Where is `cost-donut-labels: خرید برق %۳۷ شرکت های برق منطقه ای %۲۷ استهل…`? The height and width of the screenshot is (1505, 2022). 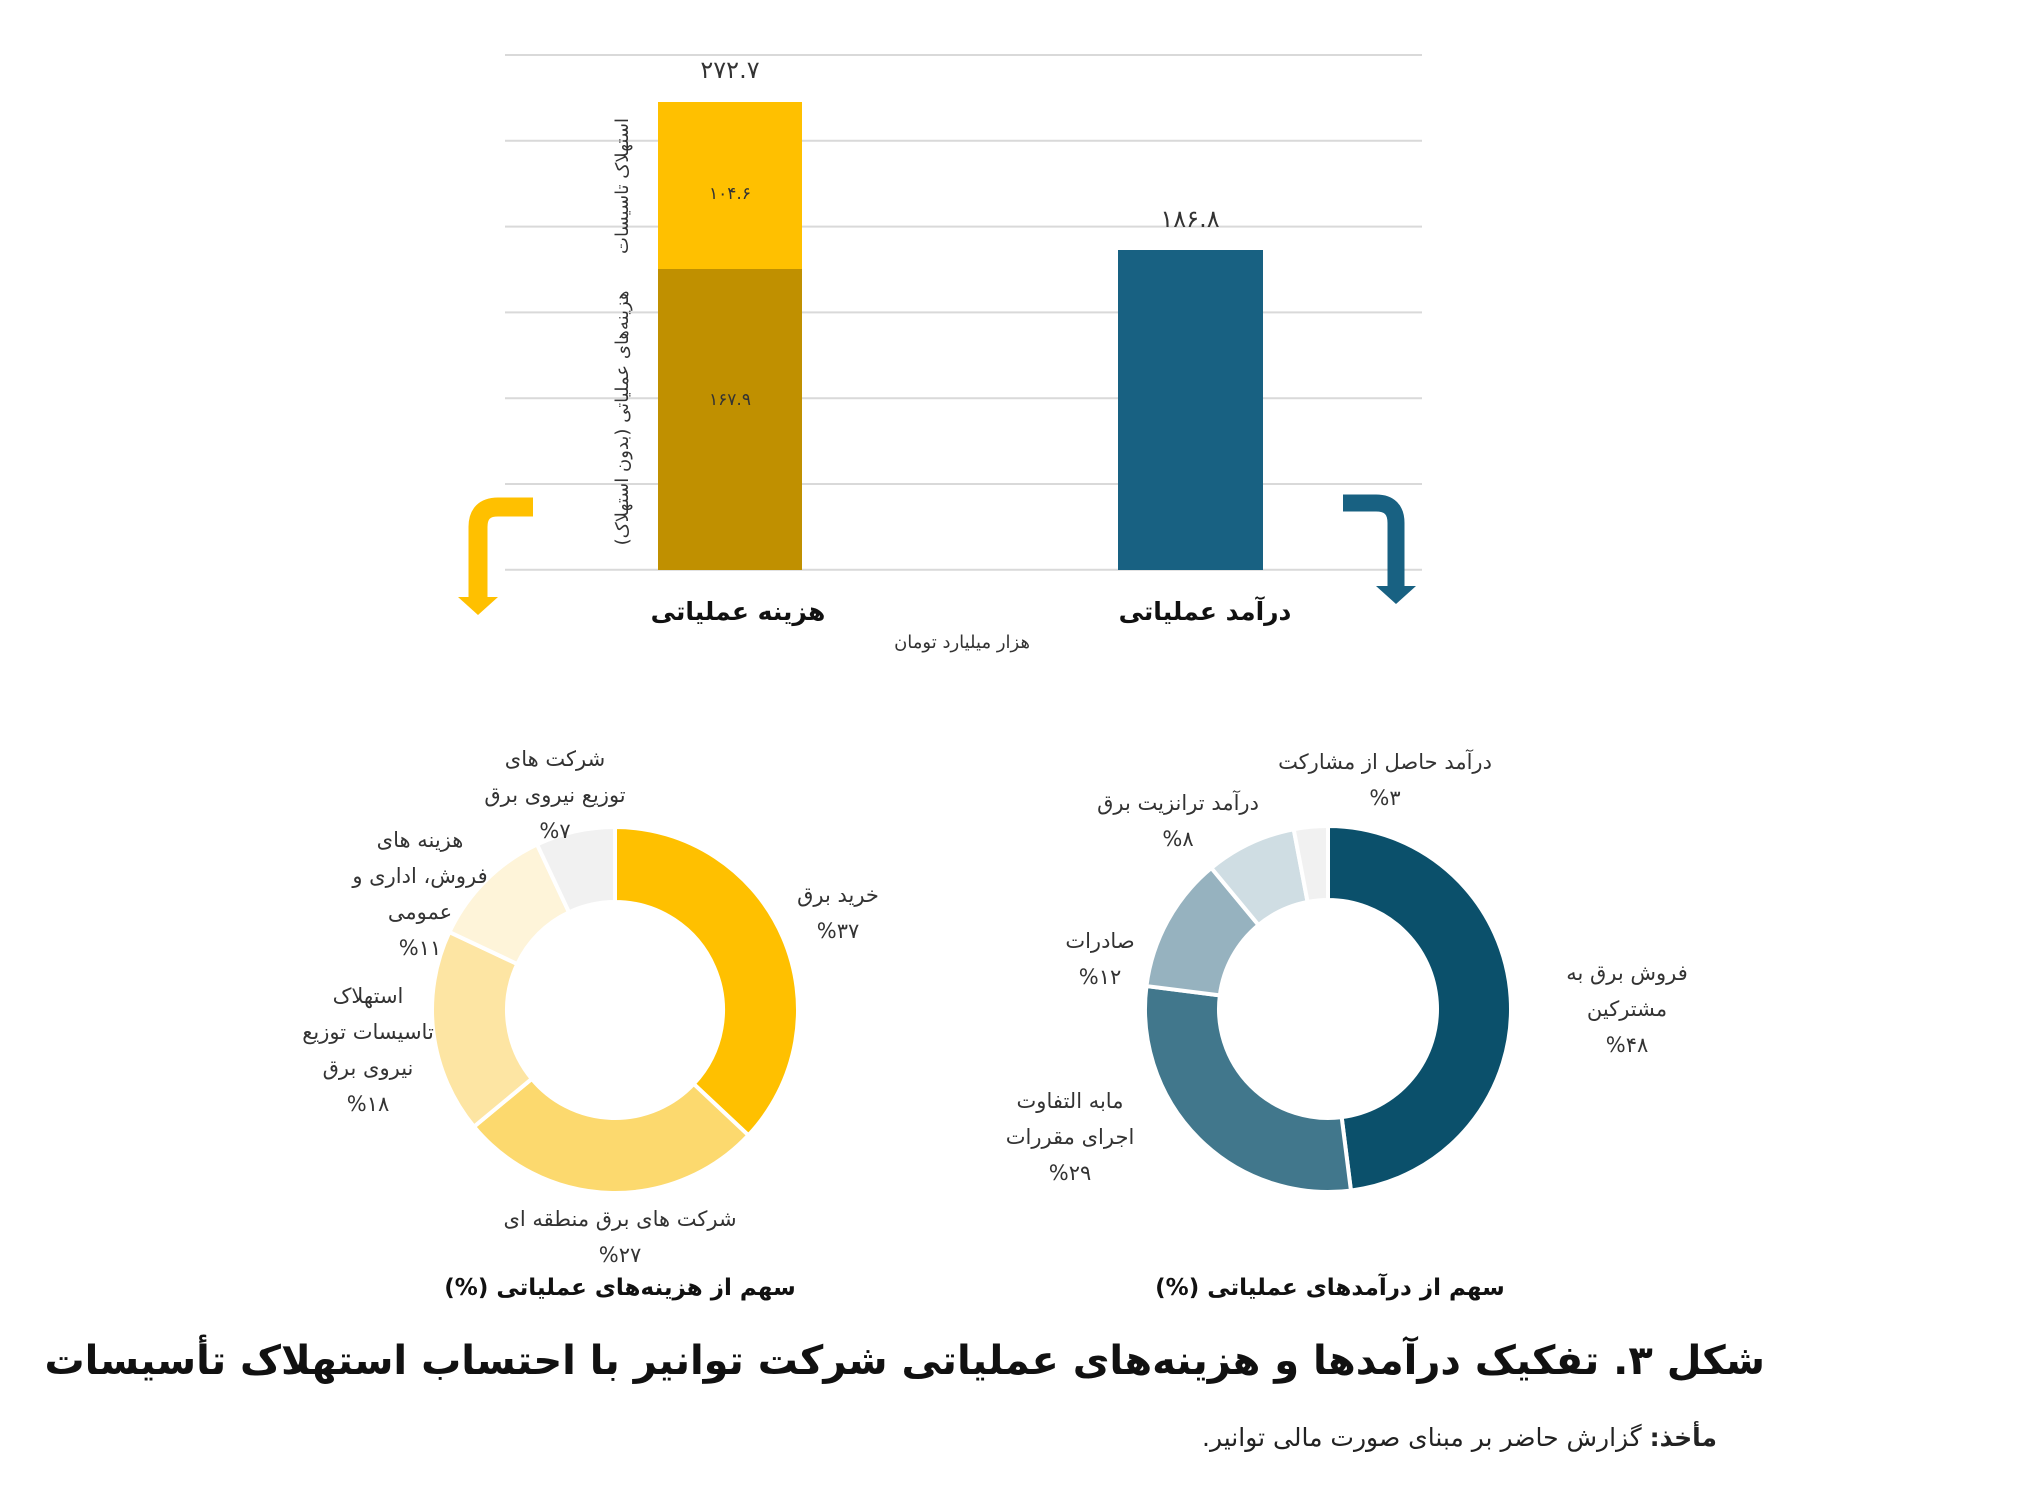
cost-donut-labels: خرید برق %۳۷ شرکت های برق منطقه ای %۲۷ استهل… is located at coordinates (590, 1007).